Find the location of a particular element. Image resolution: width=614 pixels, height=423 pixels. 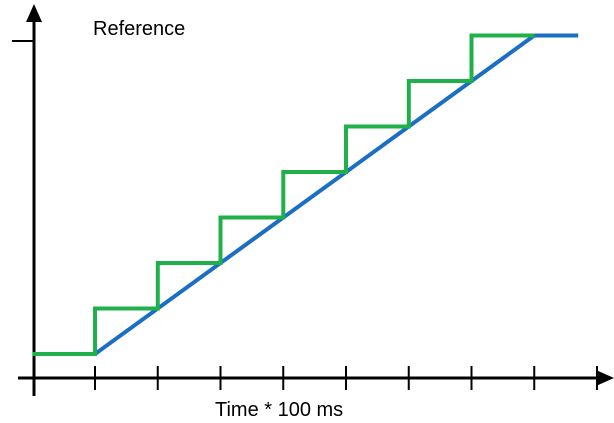

y-axis-label: Reference is located at coordinates (139, 29).